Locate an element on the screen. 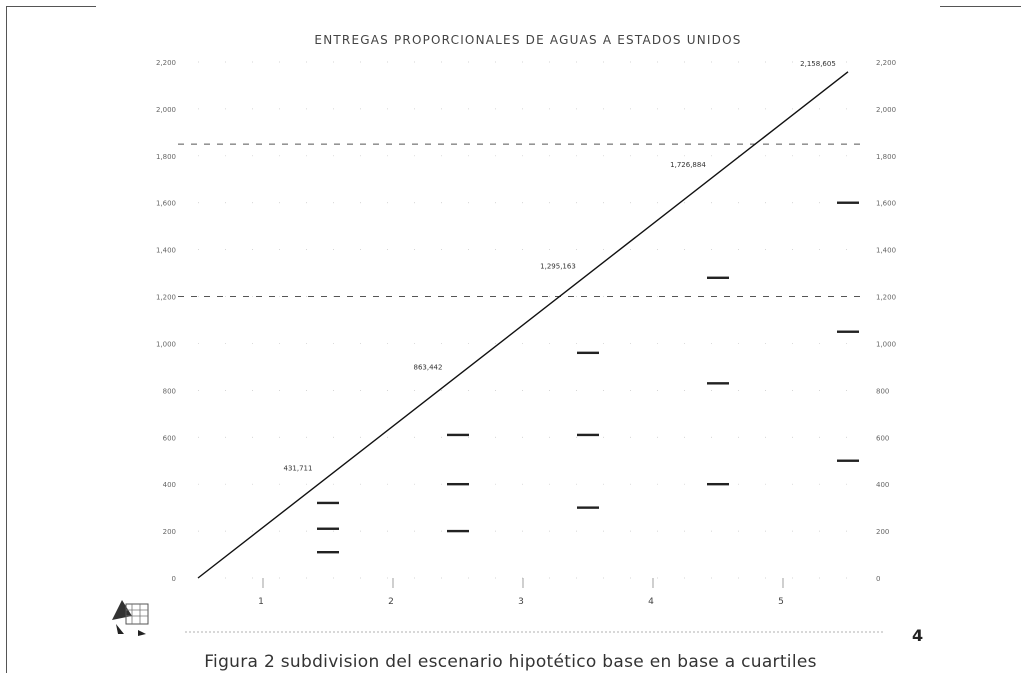 The image size is (1021, 673). page-border-left is located at coordinates (6, 339).